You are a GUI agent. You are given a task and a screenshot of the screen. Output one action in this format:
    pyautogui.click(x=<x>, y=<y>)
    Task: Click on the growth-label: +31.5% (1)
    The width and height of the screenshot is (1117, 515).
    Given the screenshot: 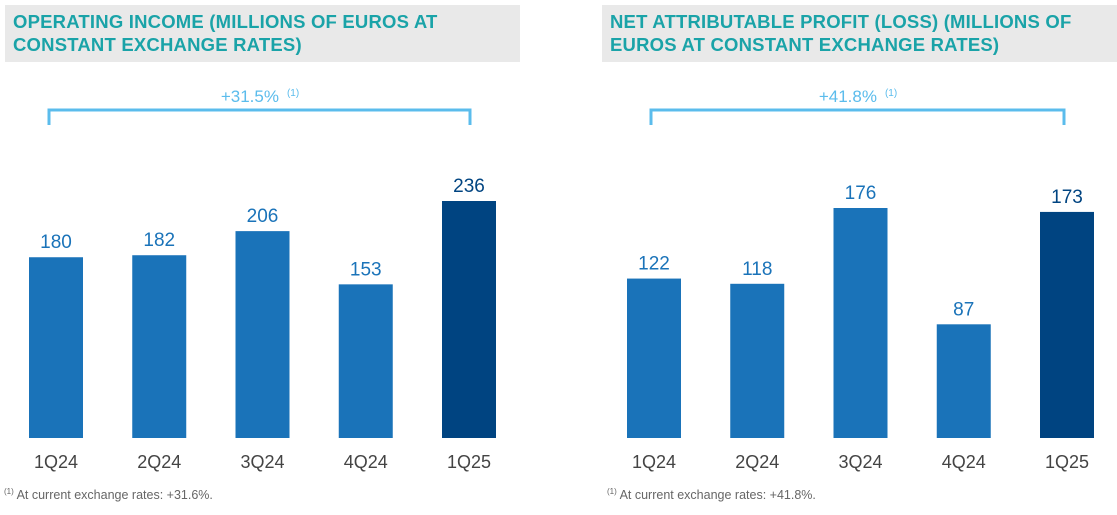 What is the action you would take?
    pyautogui.click(x=260, y=96)
    